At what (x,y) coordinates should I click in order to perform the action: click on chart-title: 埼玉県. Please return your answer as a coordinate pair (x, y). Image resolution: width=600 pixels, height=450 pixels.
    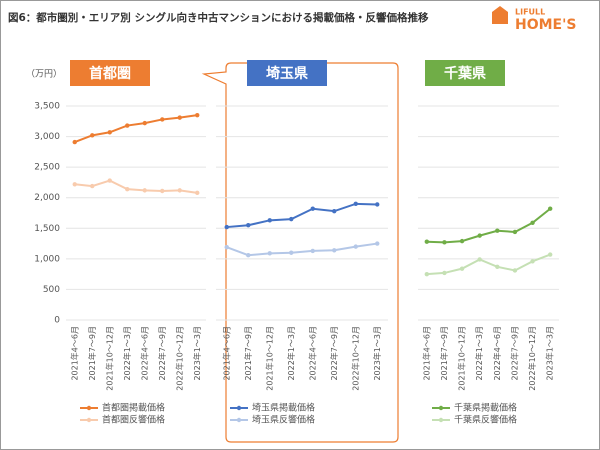
    Looking at the image, I should click on (287, 73).